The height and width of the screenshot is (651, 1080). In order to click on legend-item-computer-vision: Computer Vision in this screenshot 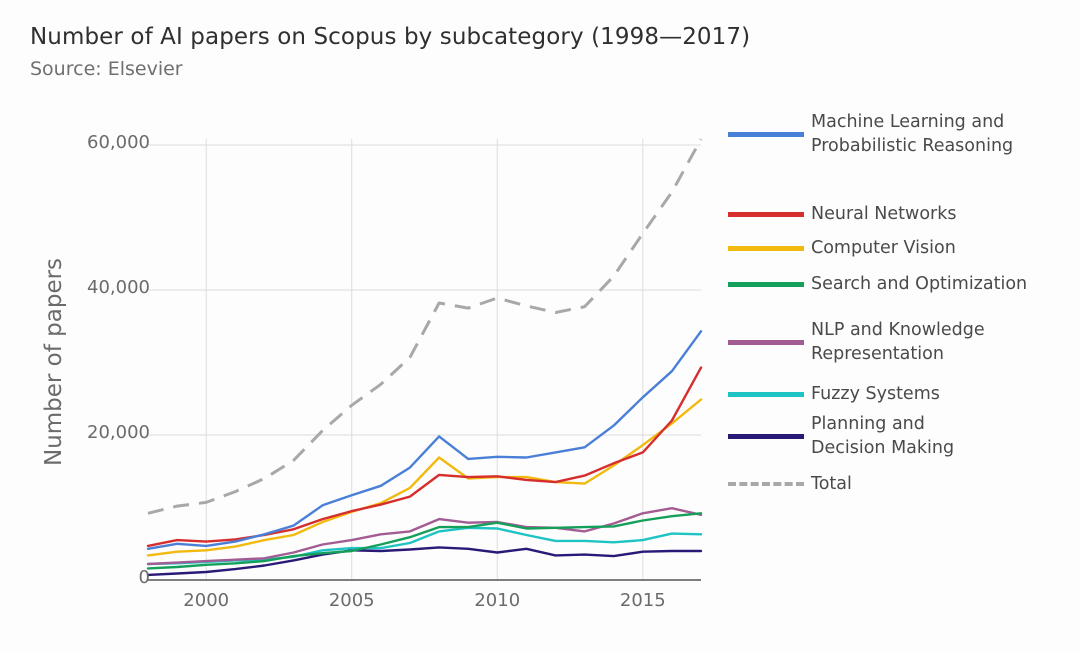, I will do `click(842, 248)`.